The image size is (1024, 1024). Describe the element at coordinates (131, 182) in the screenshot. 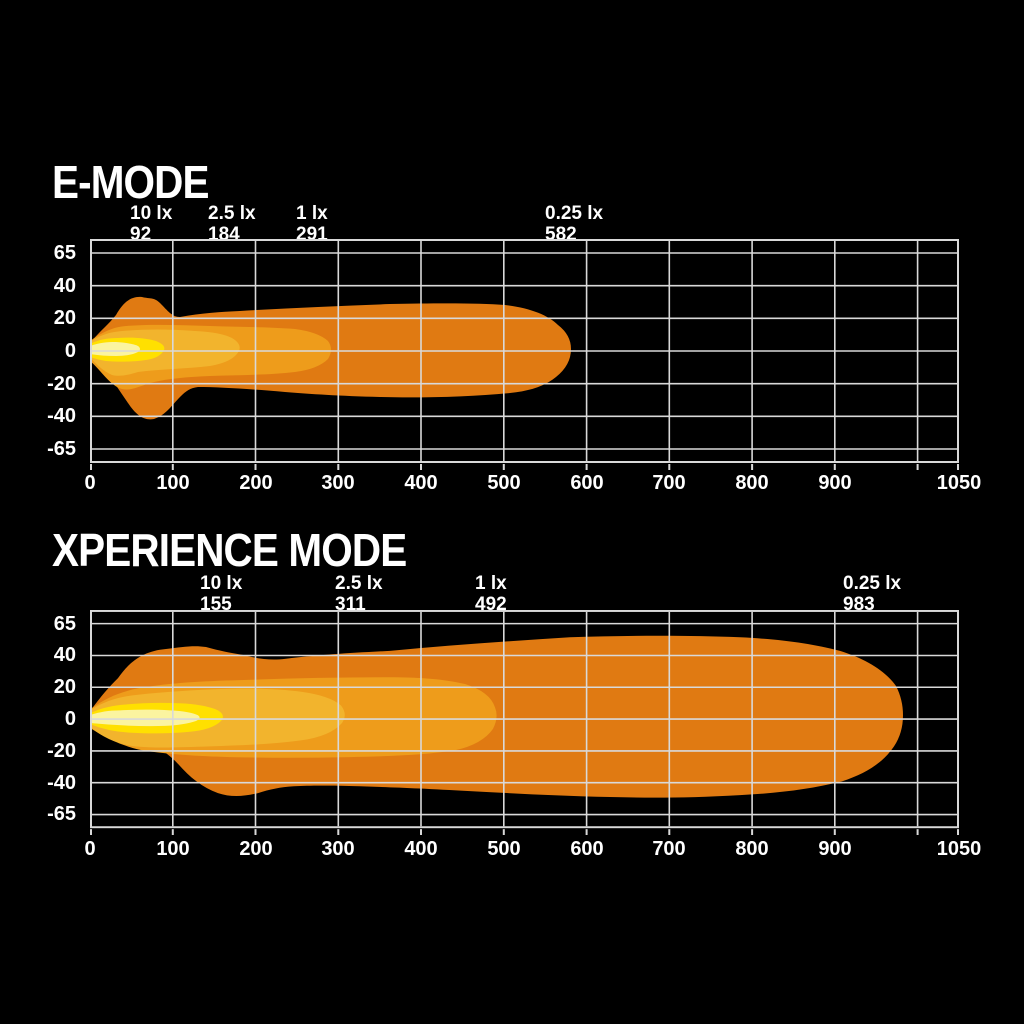

I see `chart-title-e-mode: E-MODE` at that location.